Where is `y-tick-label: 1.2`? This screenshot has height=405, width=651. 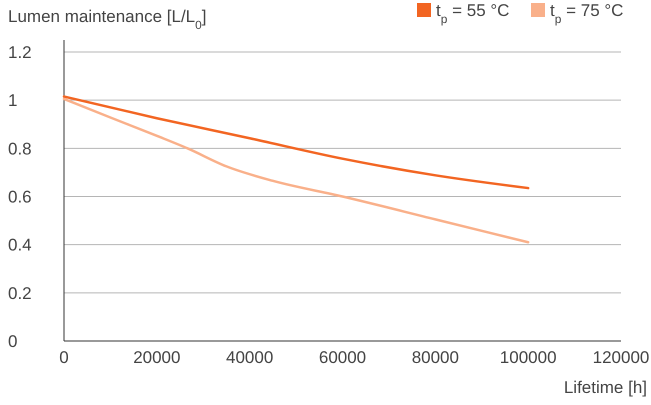
y-tick-label: 1.2 is located at coordinates (20, 52).